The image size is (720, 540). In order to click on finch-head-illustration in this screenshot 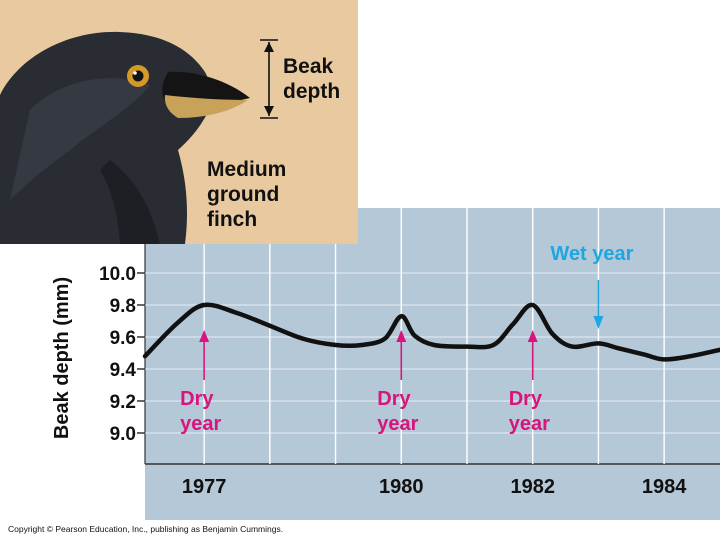, I will do `click(125, 137)`.